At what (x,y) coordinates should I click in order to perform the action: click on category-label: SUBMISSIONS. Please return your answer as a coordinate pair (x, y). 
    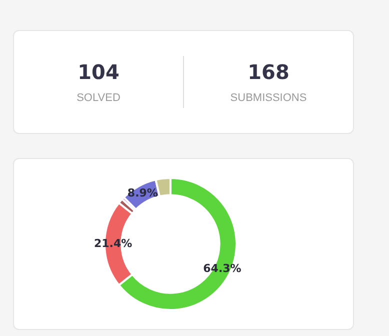
    Looking at the image, I should click on (268, 98).